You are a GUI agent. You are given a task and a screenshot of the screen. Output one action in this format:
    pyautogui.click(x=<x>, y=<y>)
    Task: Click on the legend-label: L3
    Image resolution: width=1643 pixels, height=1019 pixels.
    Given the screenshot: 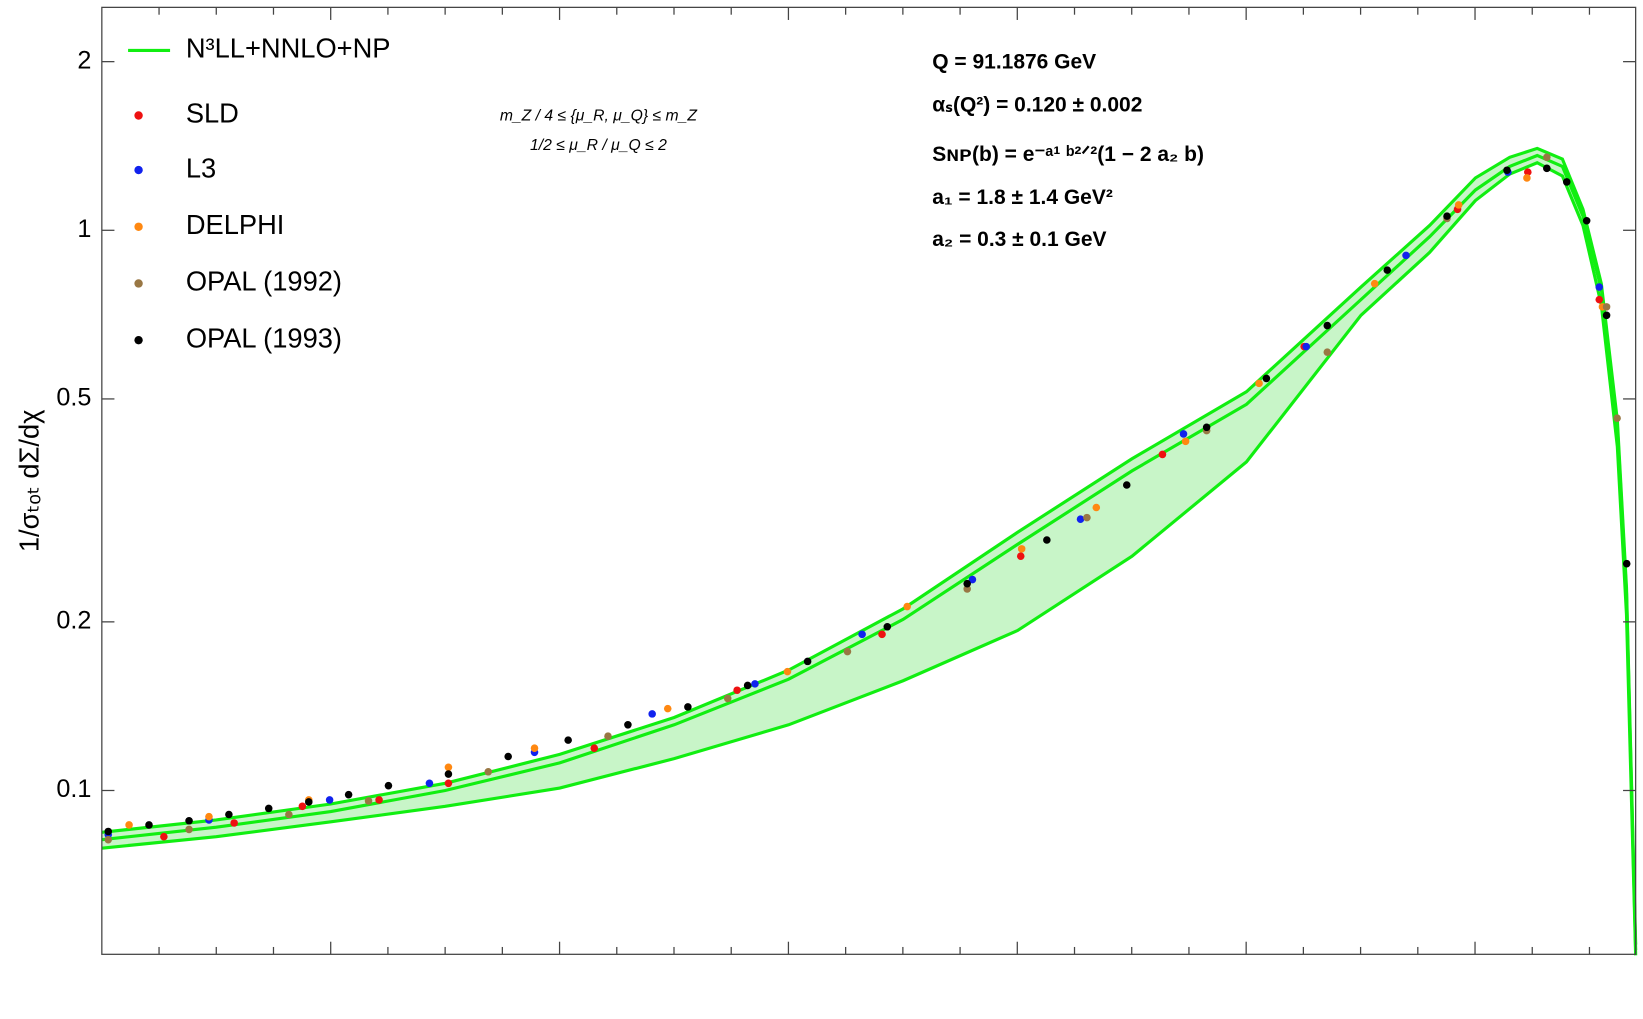 What is the action you would take?
    pyautogui.click(x=201, y=167)
    